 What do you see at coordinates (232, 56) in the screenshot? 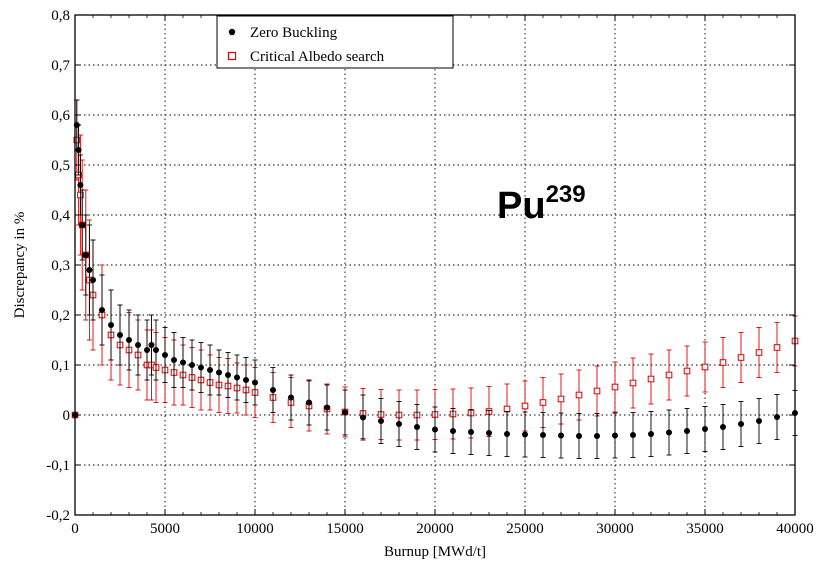
I see `legend-marker-critical-albedo` at bounding box center [232, 56].